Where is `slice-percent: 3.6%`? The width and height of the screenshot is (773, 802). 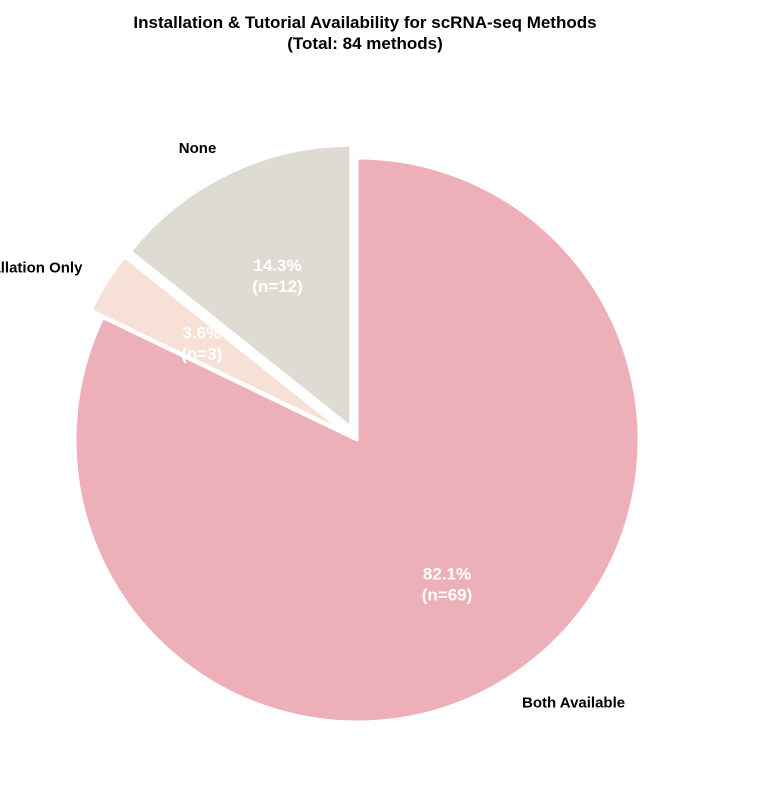
slice-percent: 3.6% is located at coordinates (201, 332).